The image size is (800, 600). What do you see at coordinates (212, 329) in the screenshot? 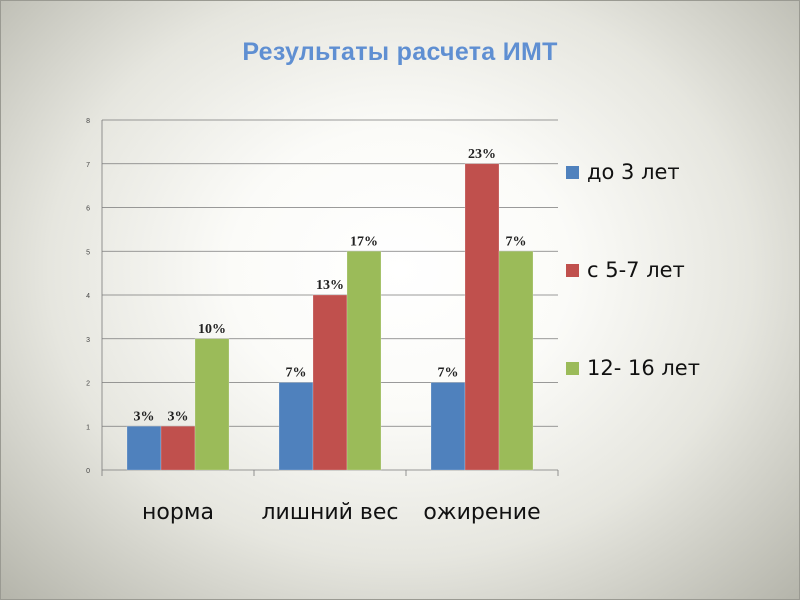
I see `data-label: 10%` at bounding box center [212, 329].